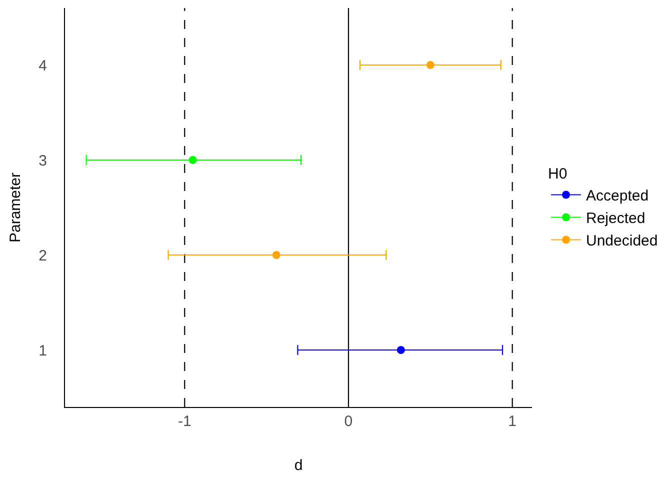  Describe the element at coordinates (15, 207) in the screenshot. I see `y-axis-title: Parameter` at that location.